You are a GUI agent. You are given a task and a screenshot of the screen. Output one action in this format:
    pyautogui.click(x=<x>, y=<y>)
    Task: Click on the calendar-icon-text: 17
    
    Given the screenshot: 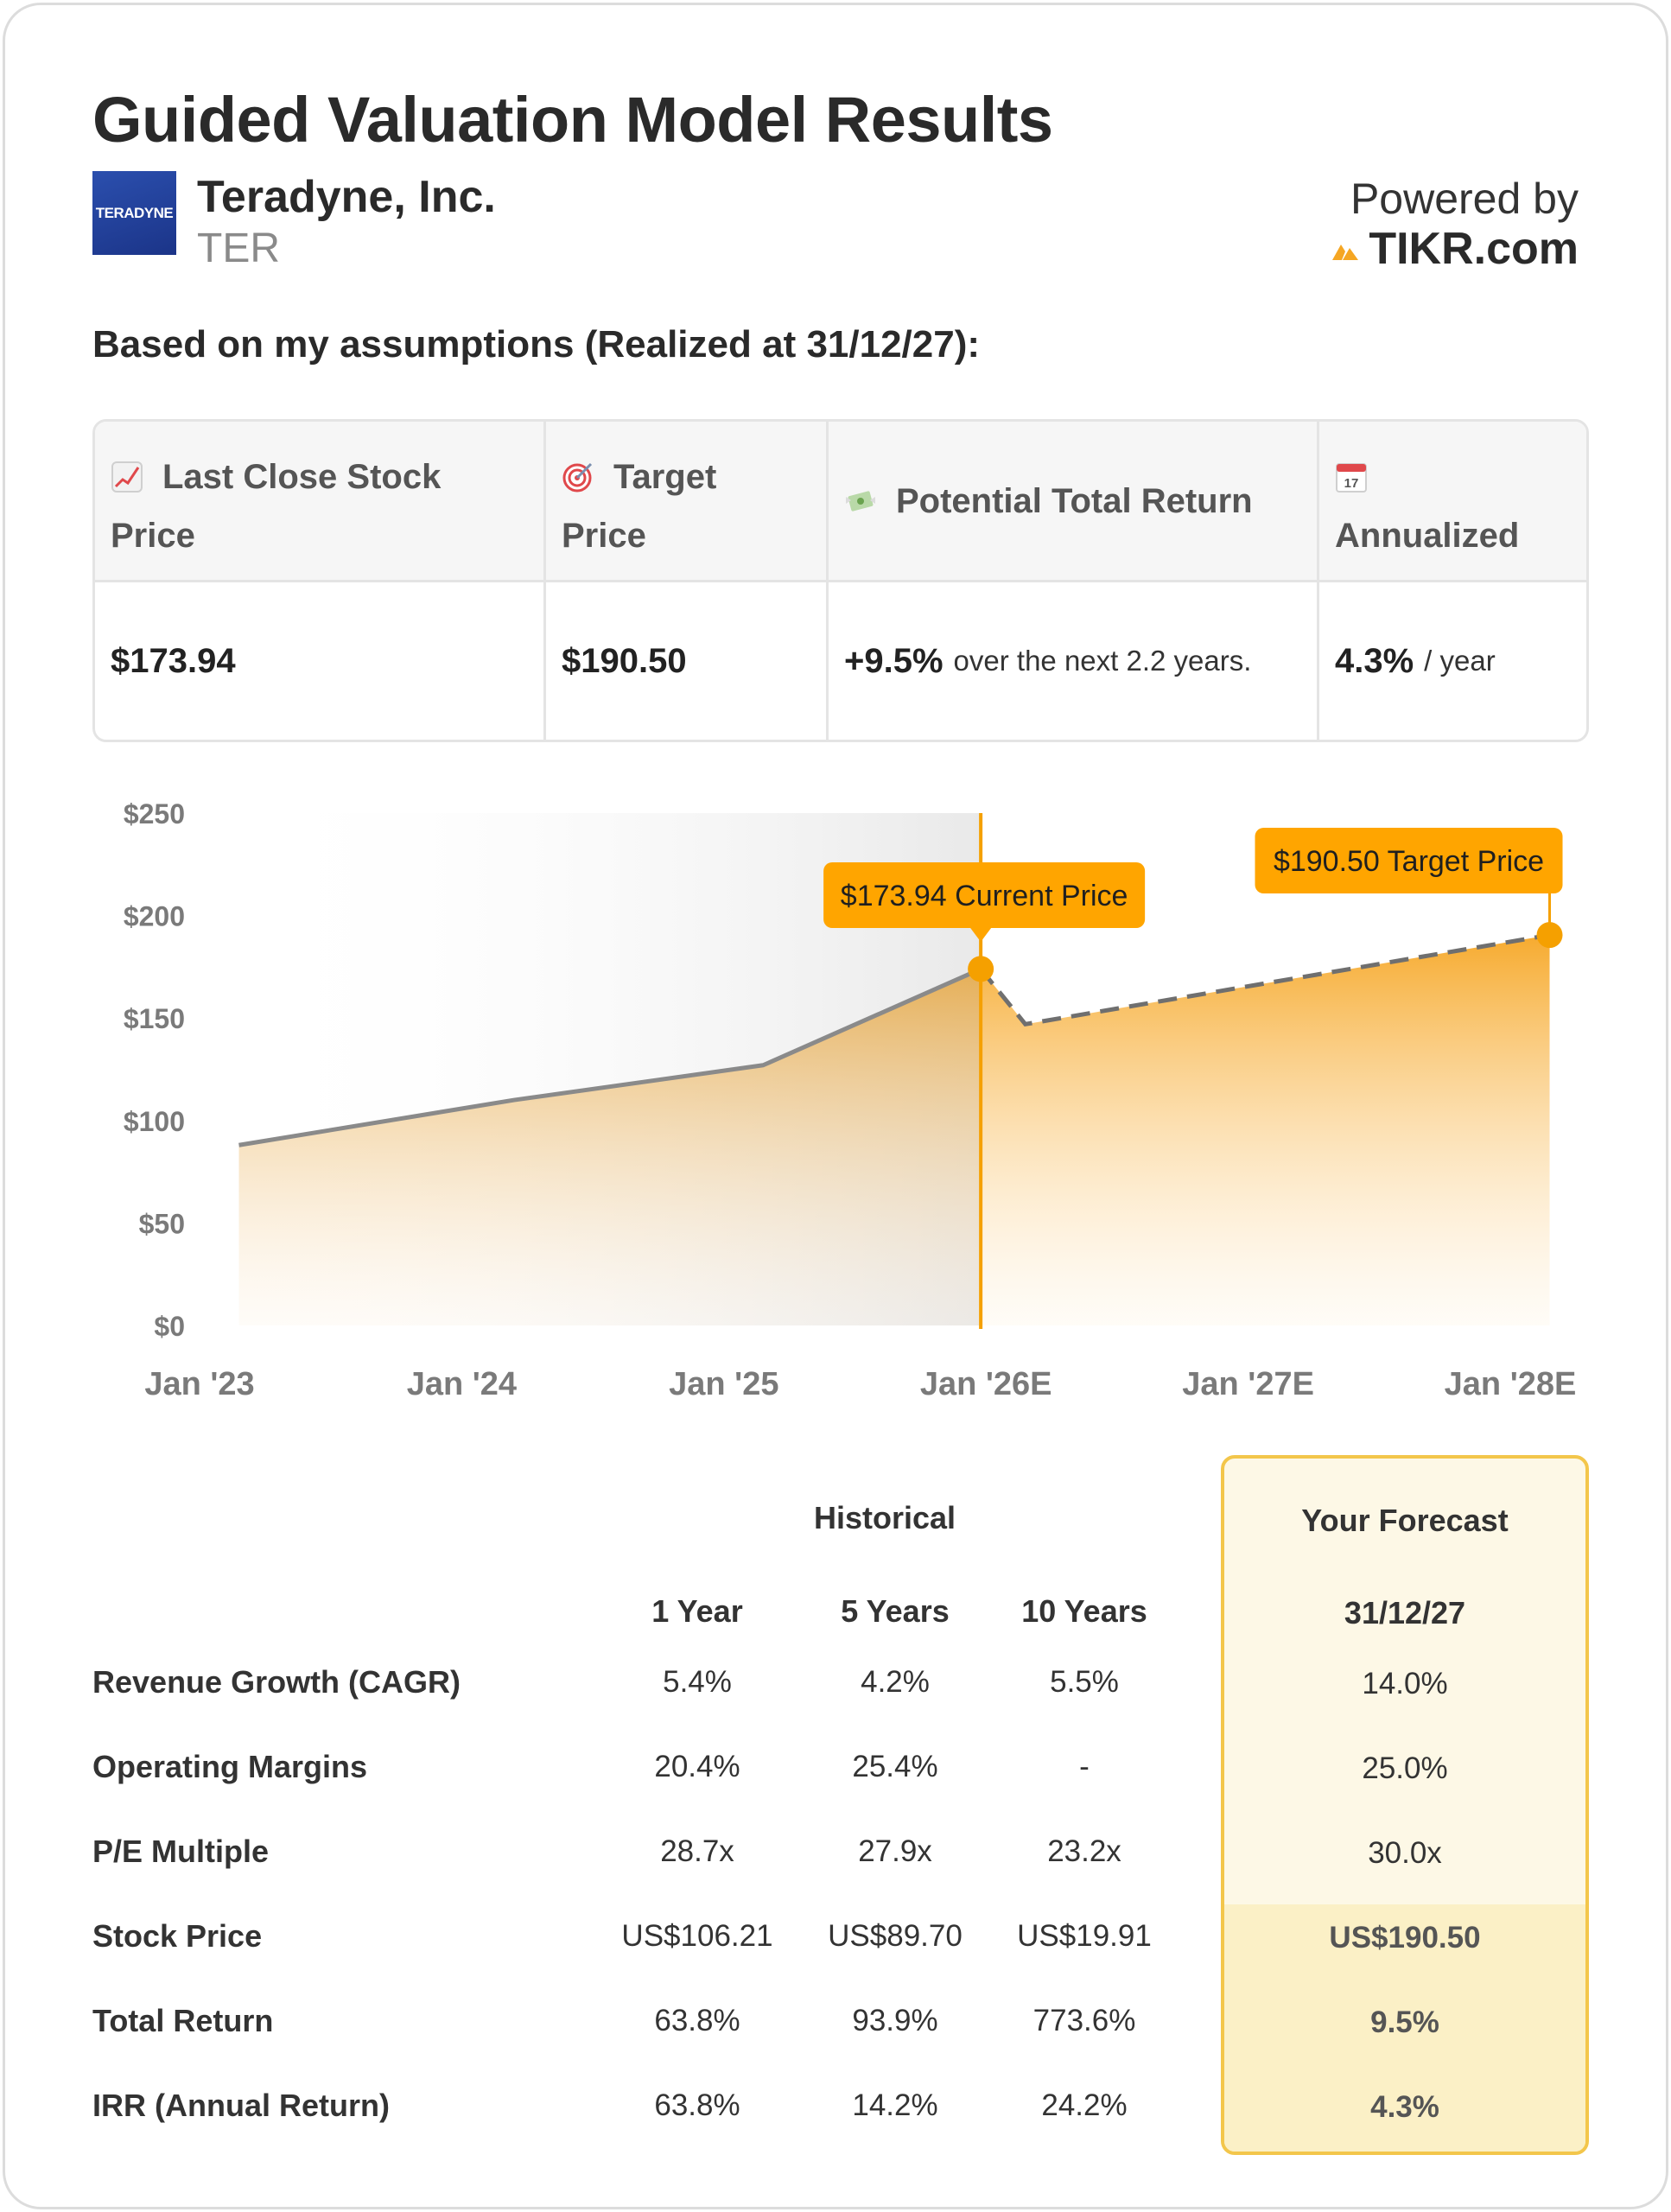 What is the action you would take?
    pyautogui.click(x=1351, y=483)
    